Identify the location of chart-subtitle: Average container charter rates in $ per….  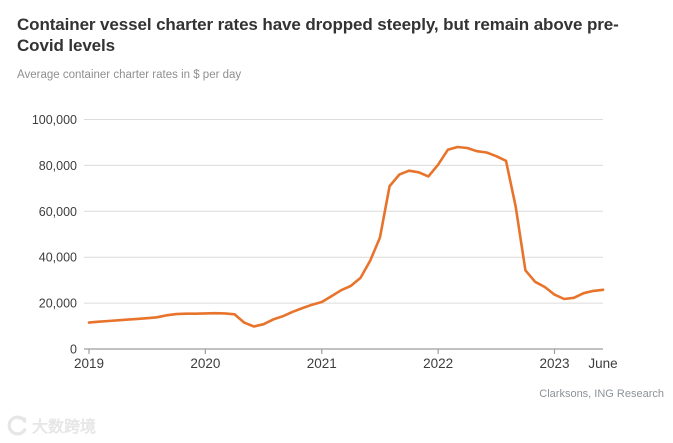
(129, 75).